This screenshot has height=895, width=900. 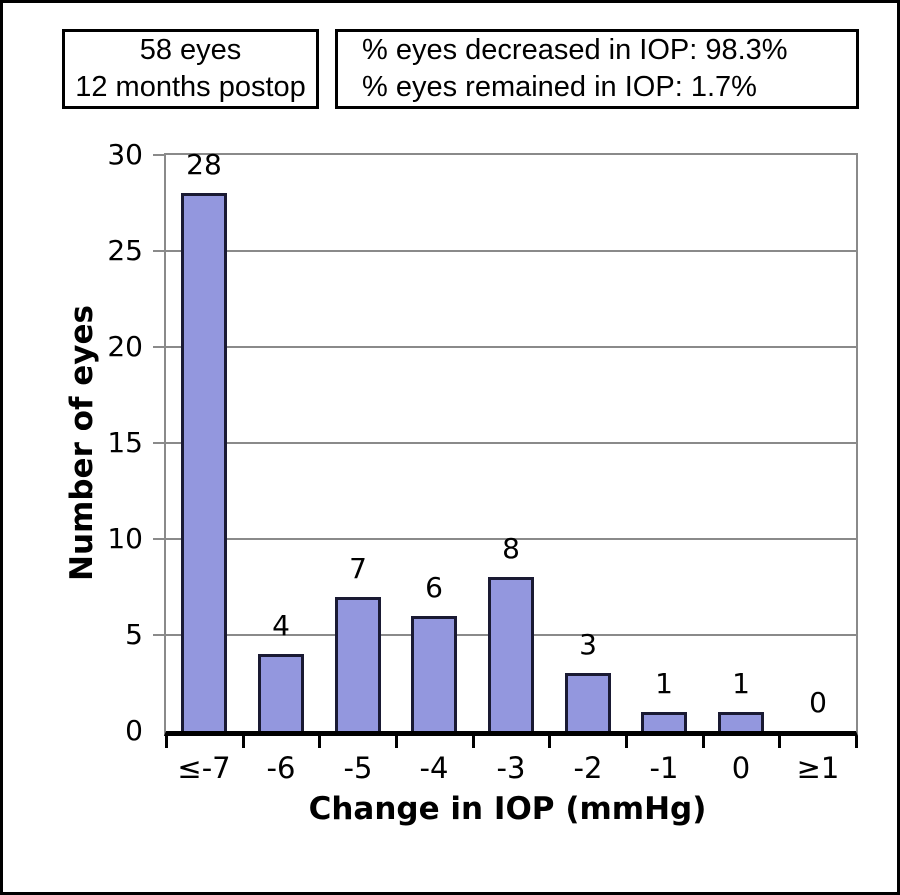 I want to click on followup-text: 12 months postop, so click(x=190, y=87).